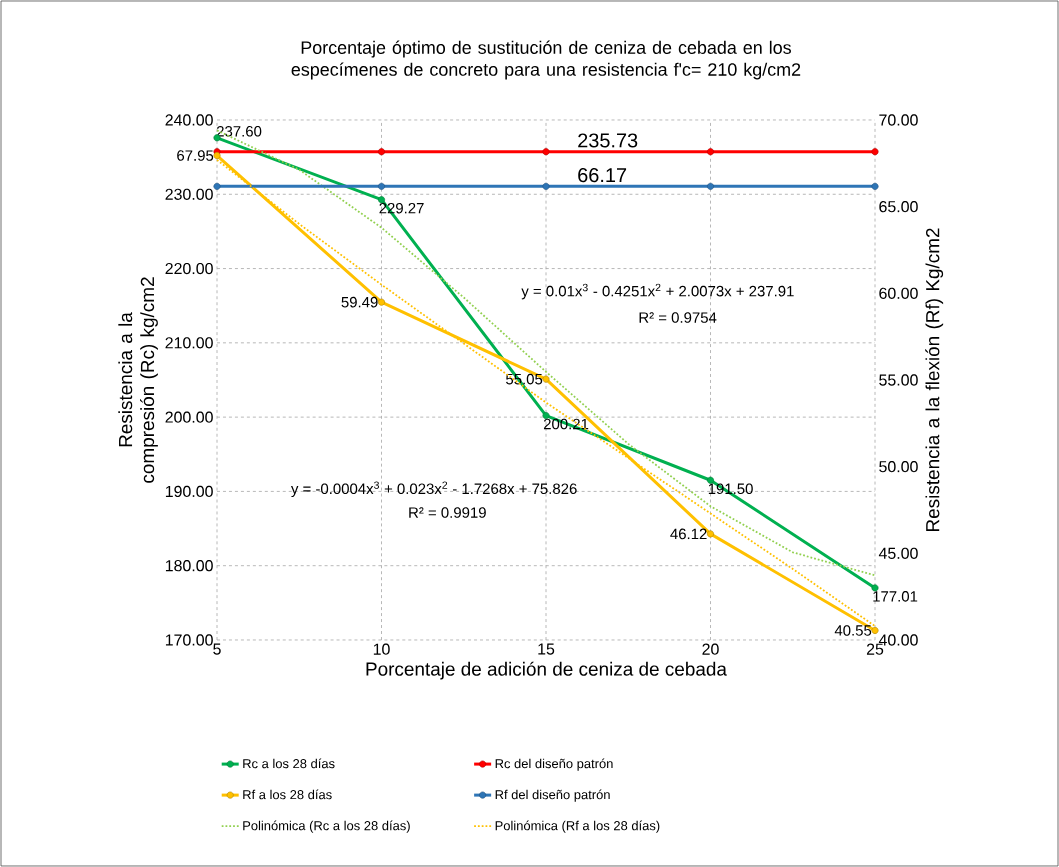 The image size is (1059, 867). I want to click on data-label: 40.55, so click(853, 630).